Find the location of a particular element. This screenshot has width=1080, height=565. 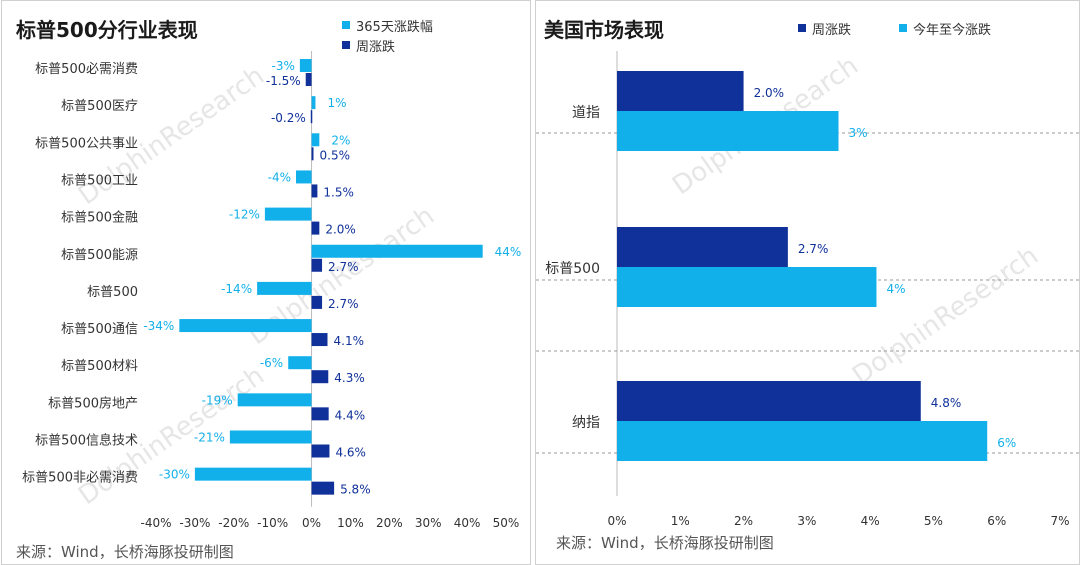

data-label-annual: -21% is located at coordinates (209, 438).